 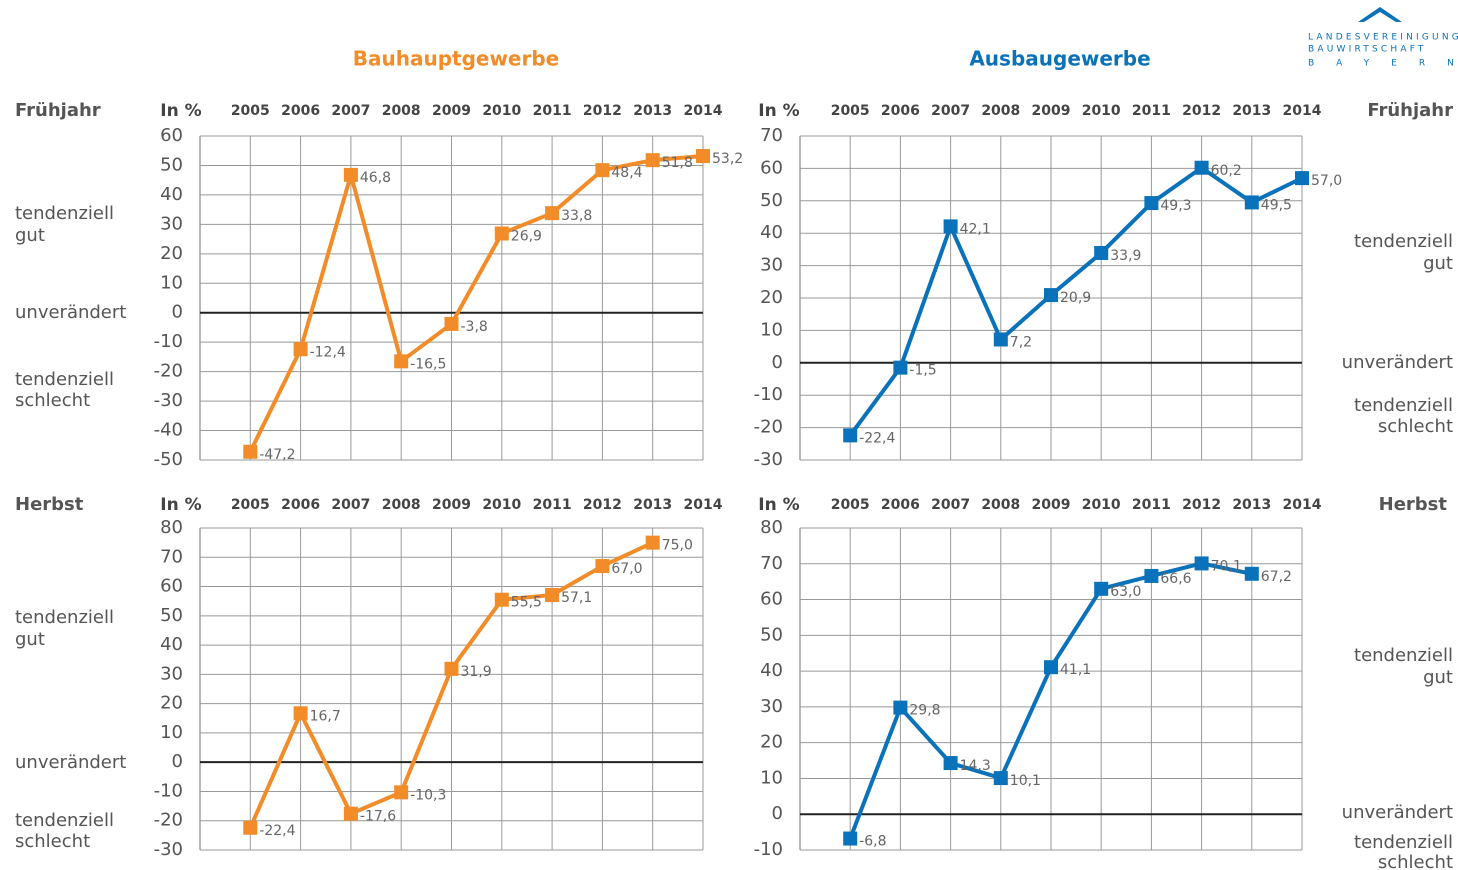 What do you see at coordinates (456, 59) in the screenshot?
I see `chart-title: Bauhauptgewerbe` at bounding box center [456, 59].